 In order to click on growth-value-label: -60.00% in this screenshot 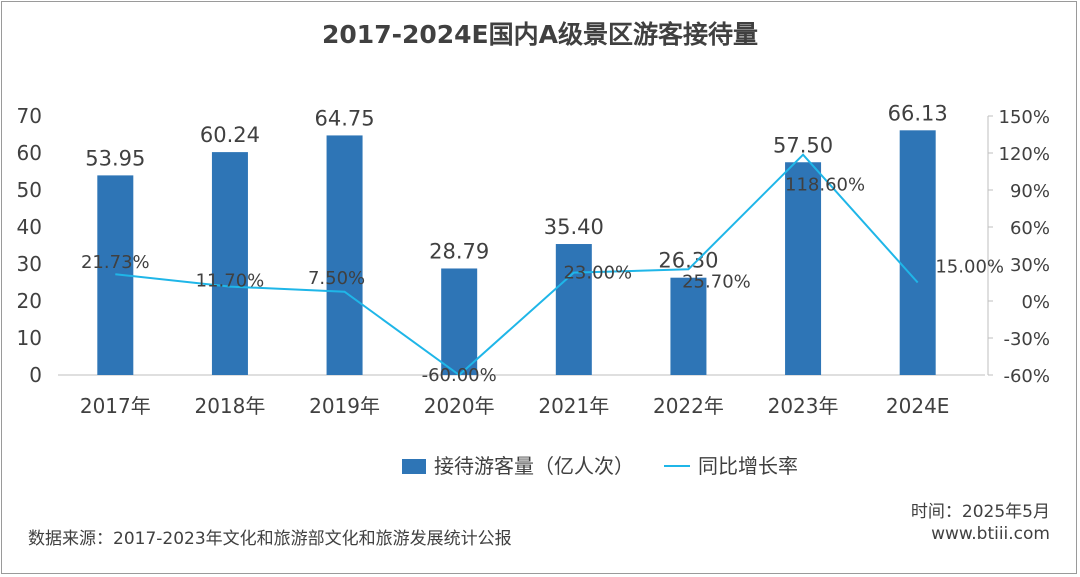, I will do `click(459, 375)`.